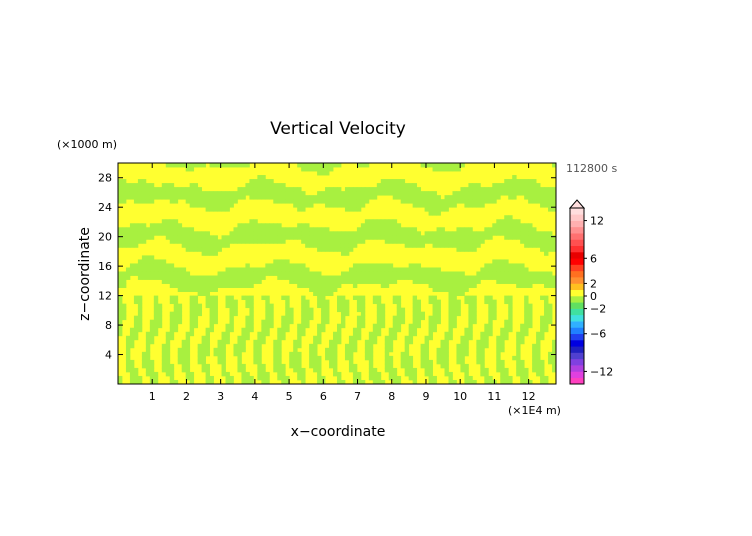  What do you see at coordinates (186, 396) in the screenshot?
I see `x-tick-label: 2` at bounding box center [186, 396].